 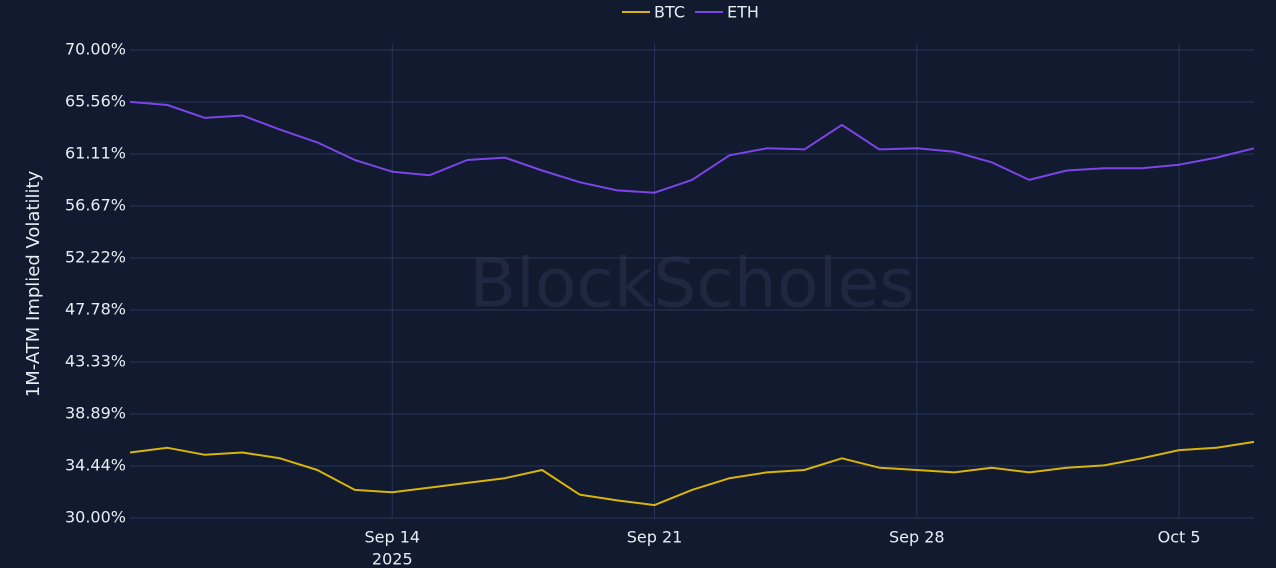 What do you see at coordinates (95, 517) in the screenshot?
I see `y-tick-label: 30.00%` at bounding box center [95, 517].